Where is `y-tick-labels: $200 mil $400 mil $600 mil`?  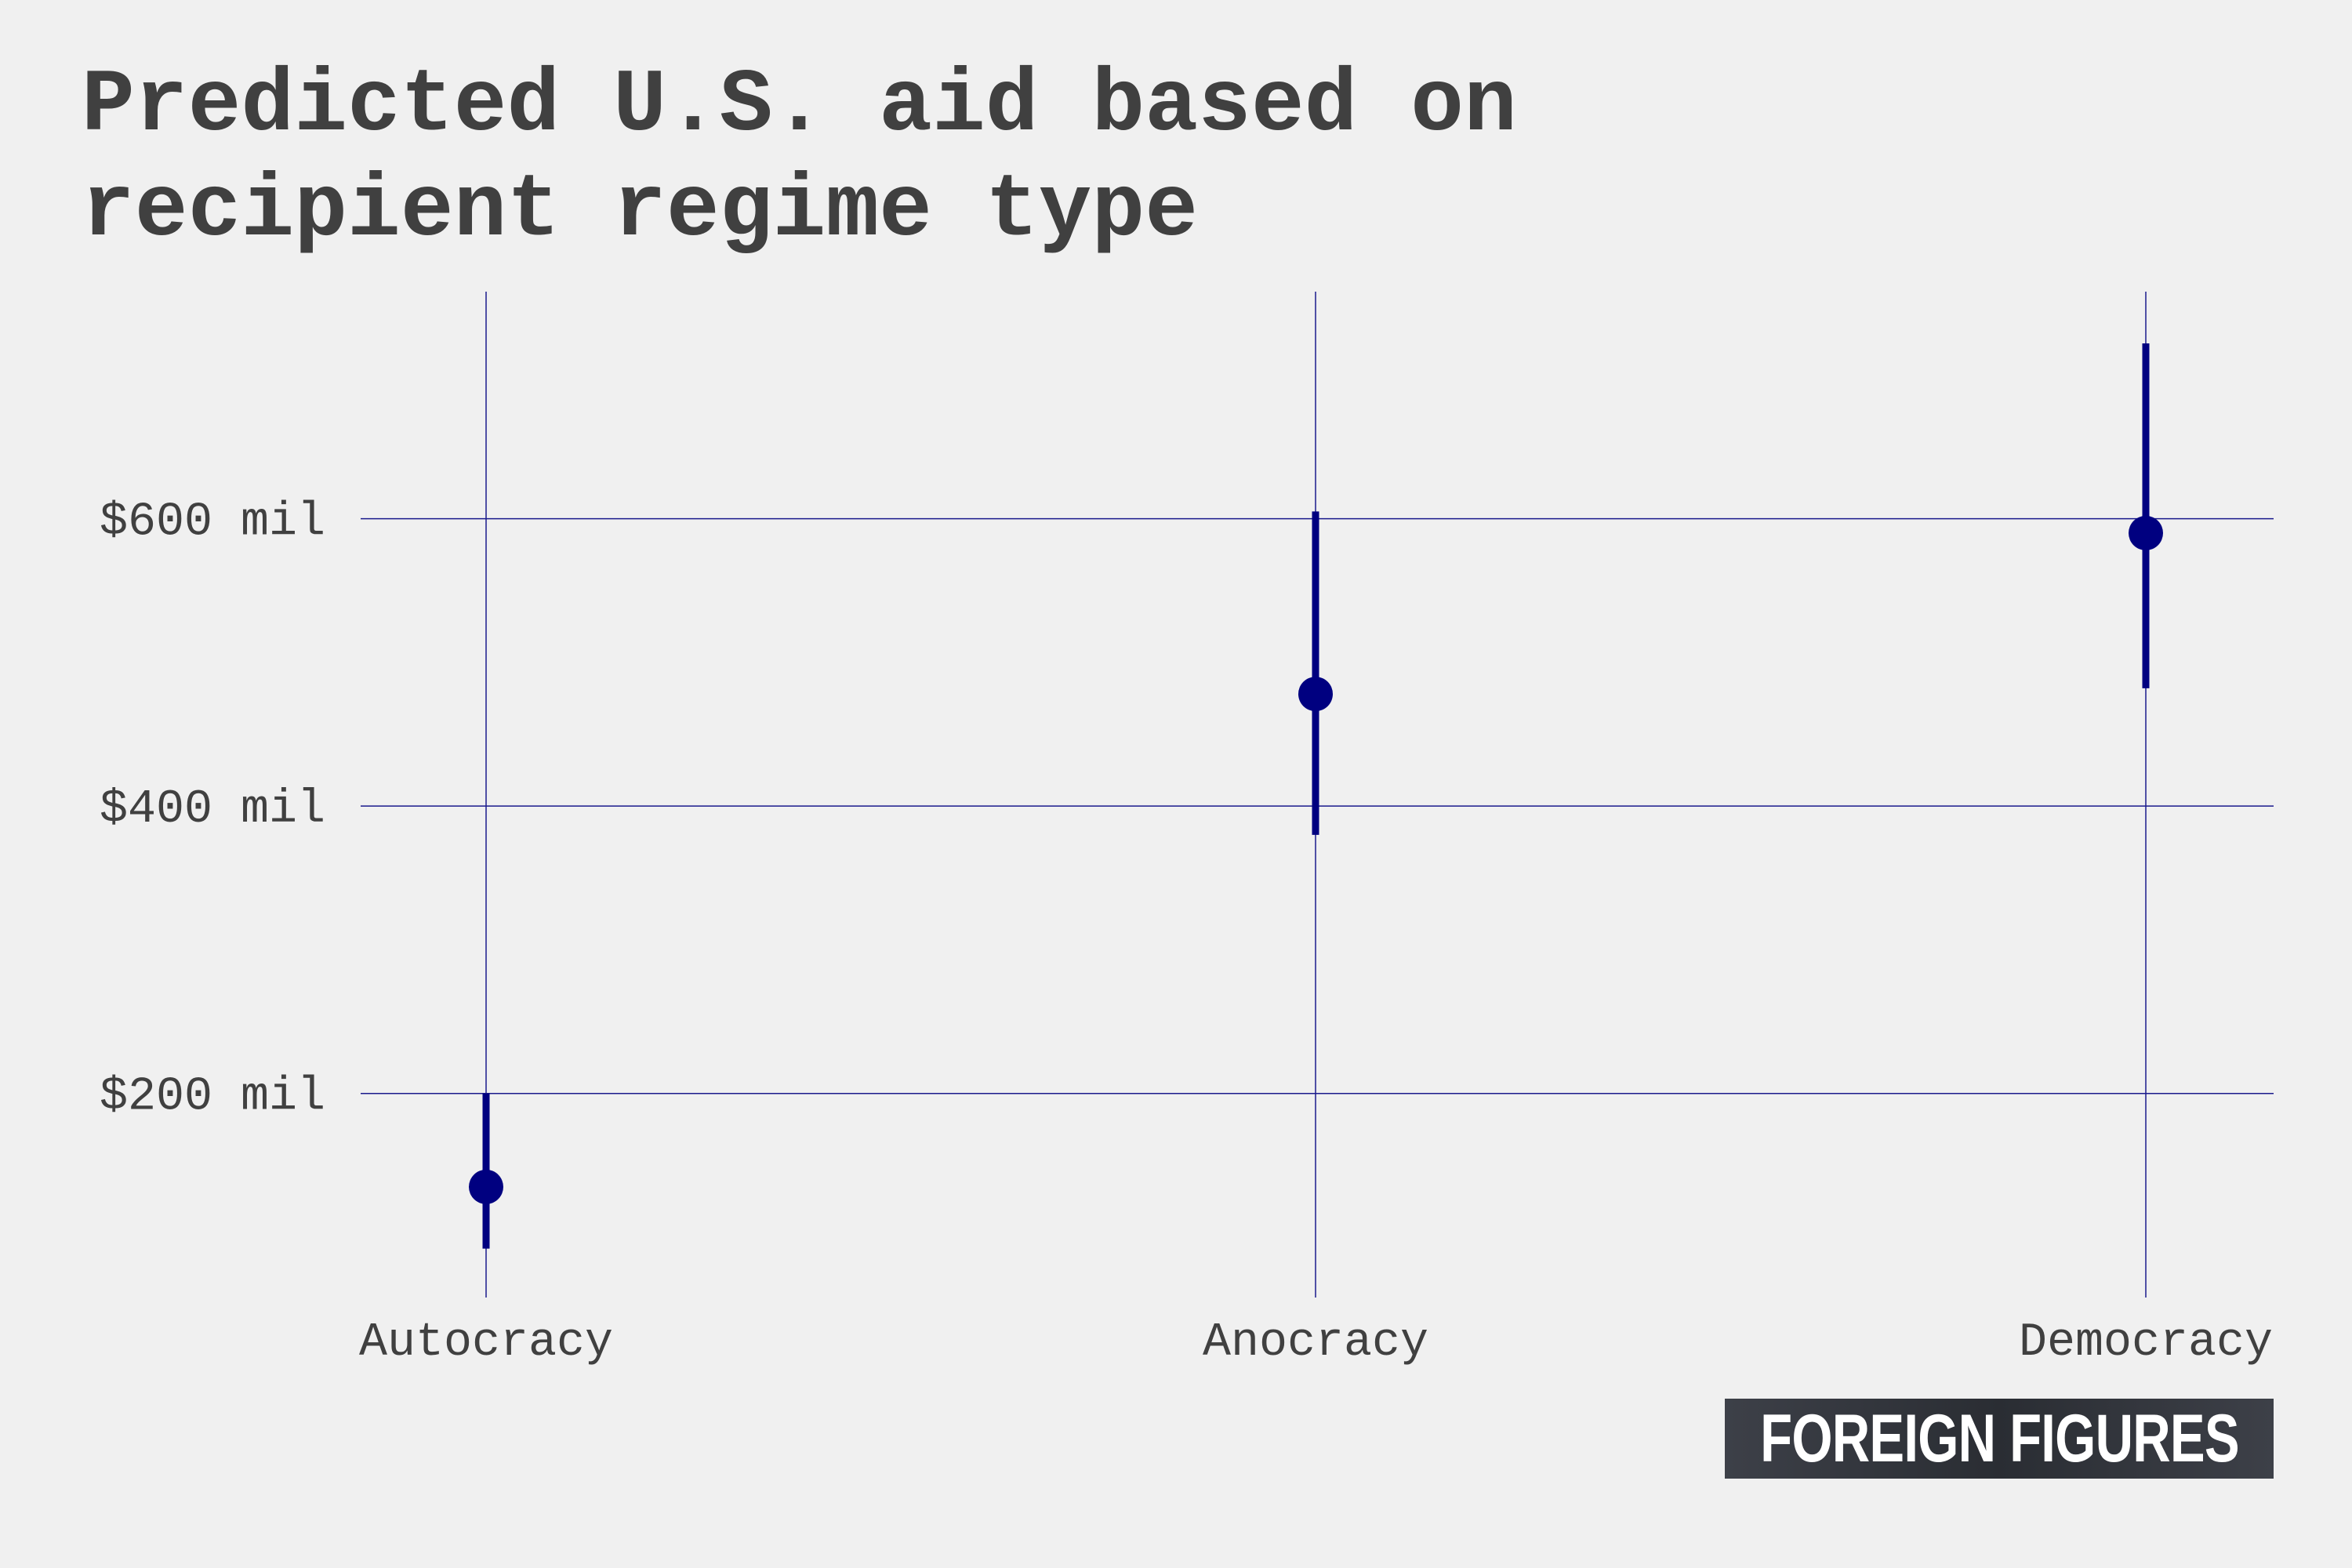
y-tick-labels: $200 mil $400 mil $600 mil is located at coordinates (212, 810).